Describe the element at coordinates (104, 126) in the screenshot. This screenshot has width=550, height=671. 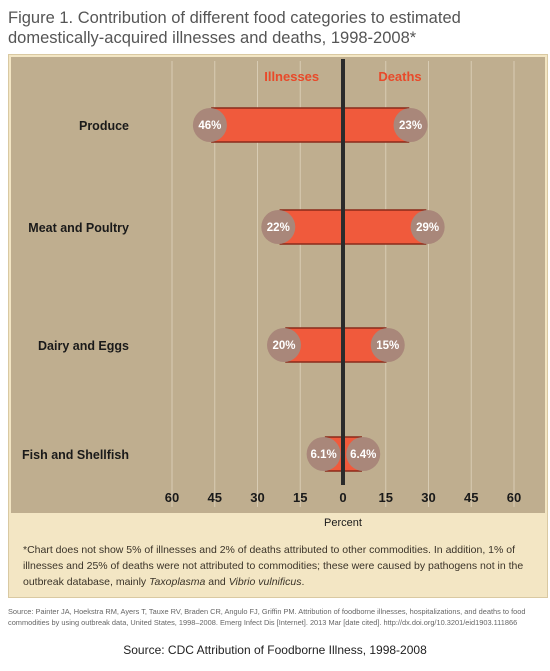
I see `category-label: Produce` at that location.